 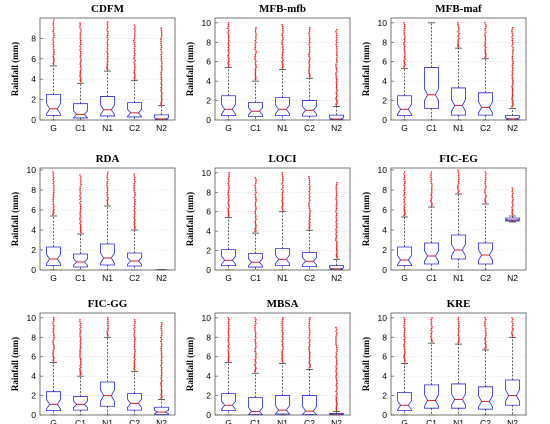 I want to click on x-tick-label: C1, so click(x=255, y=278).